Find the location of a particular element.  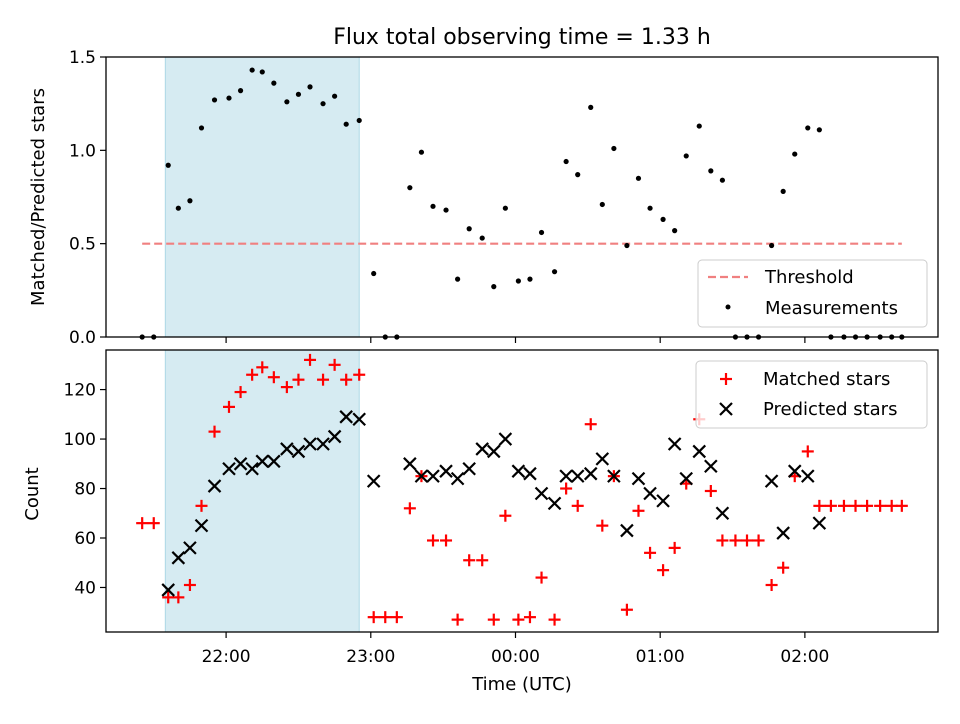

top-legend-box is located at coordinates (812, 293).